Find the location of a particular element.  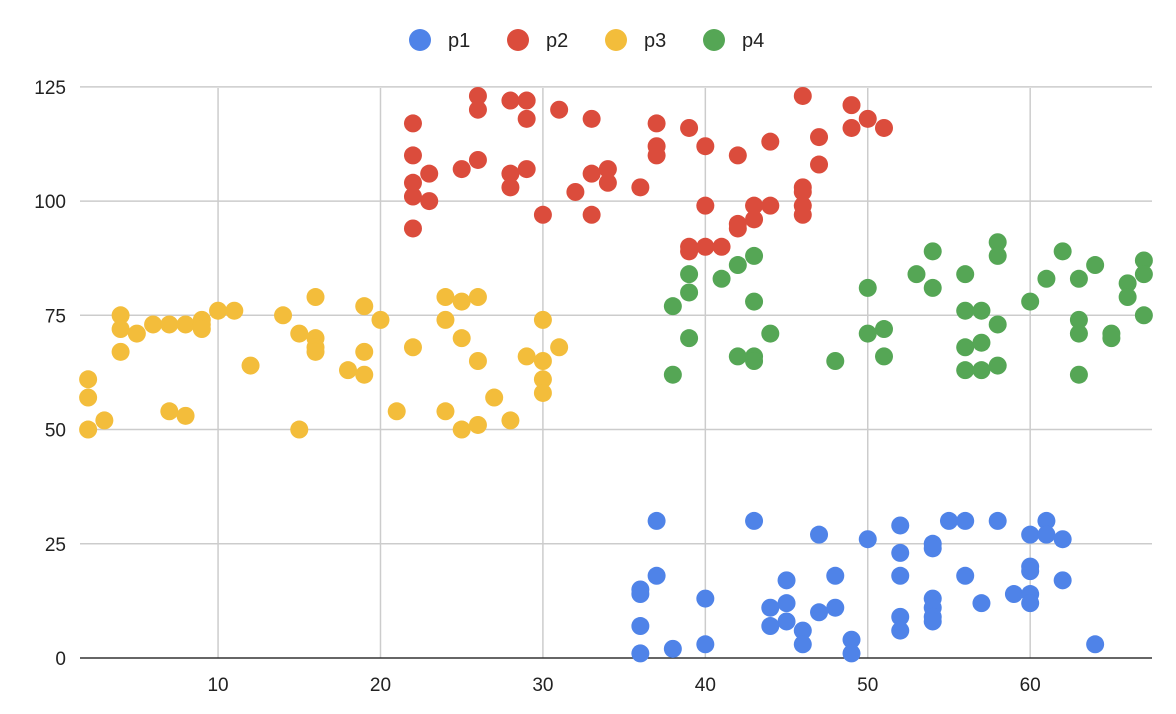

series-p3 is located at coordinates (324, 363).